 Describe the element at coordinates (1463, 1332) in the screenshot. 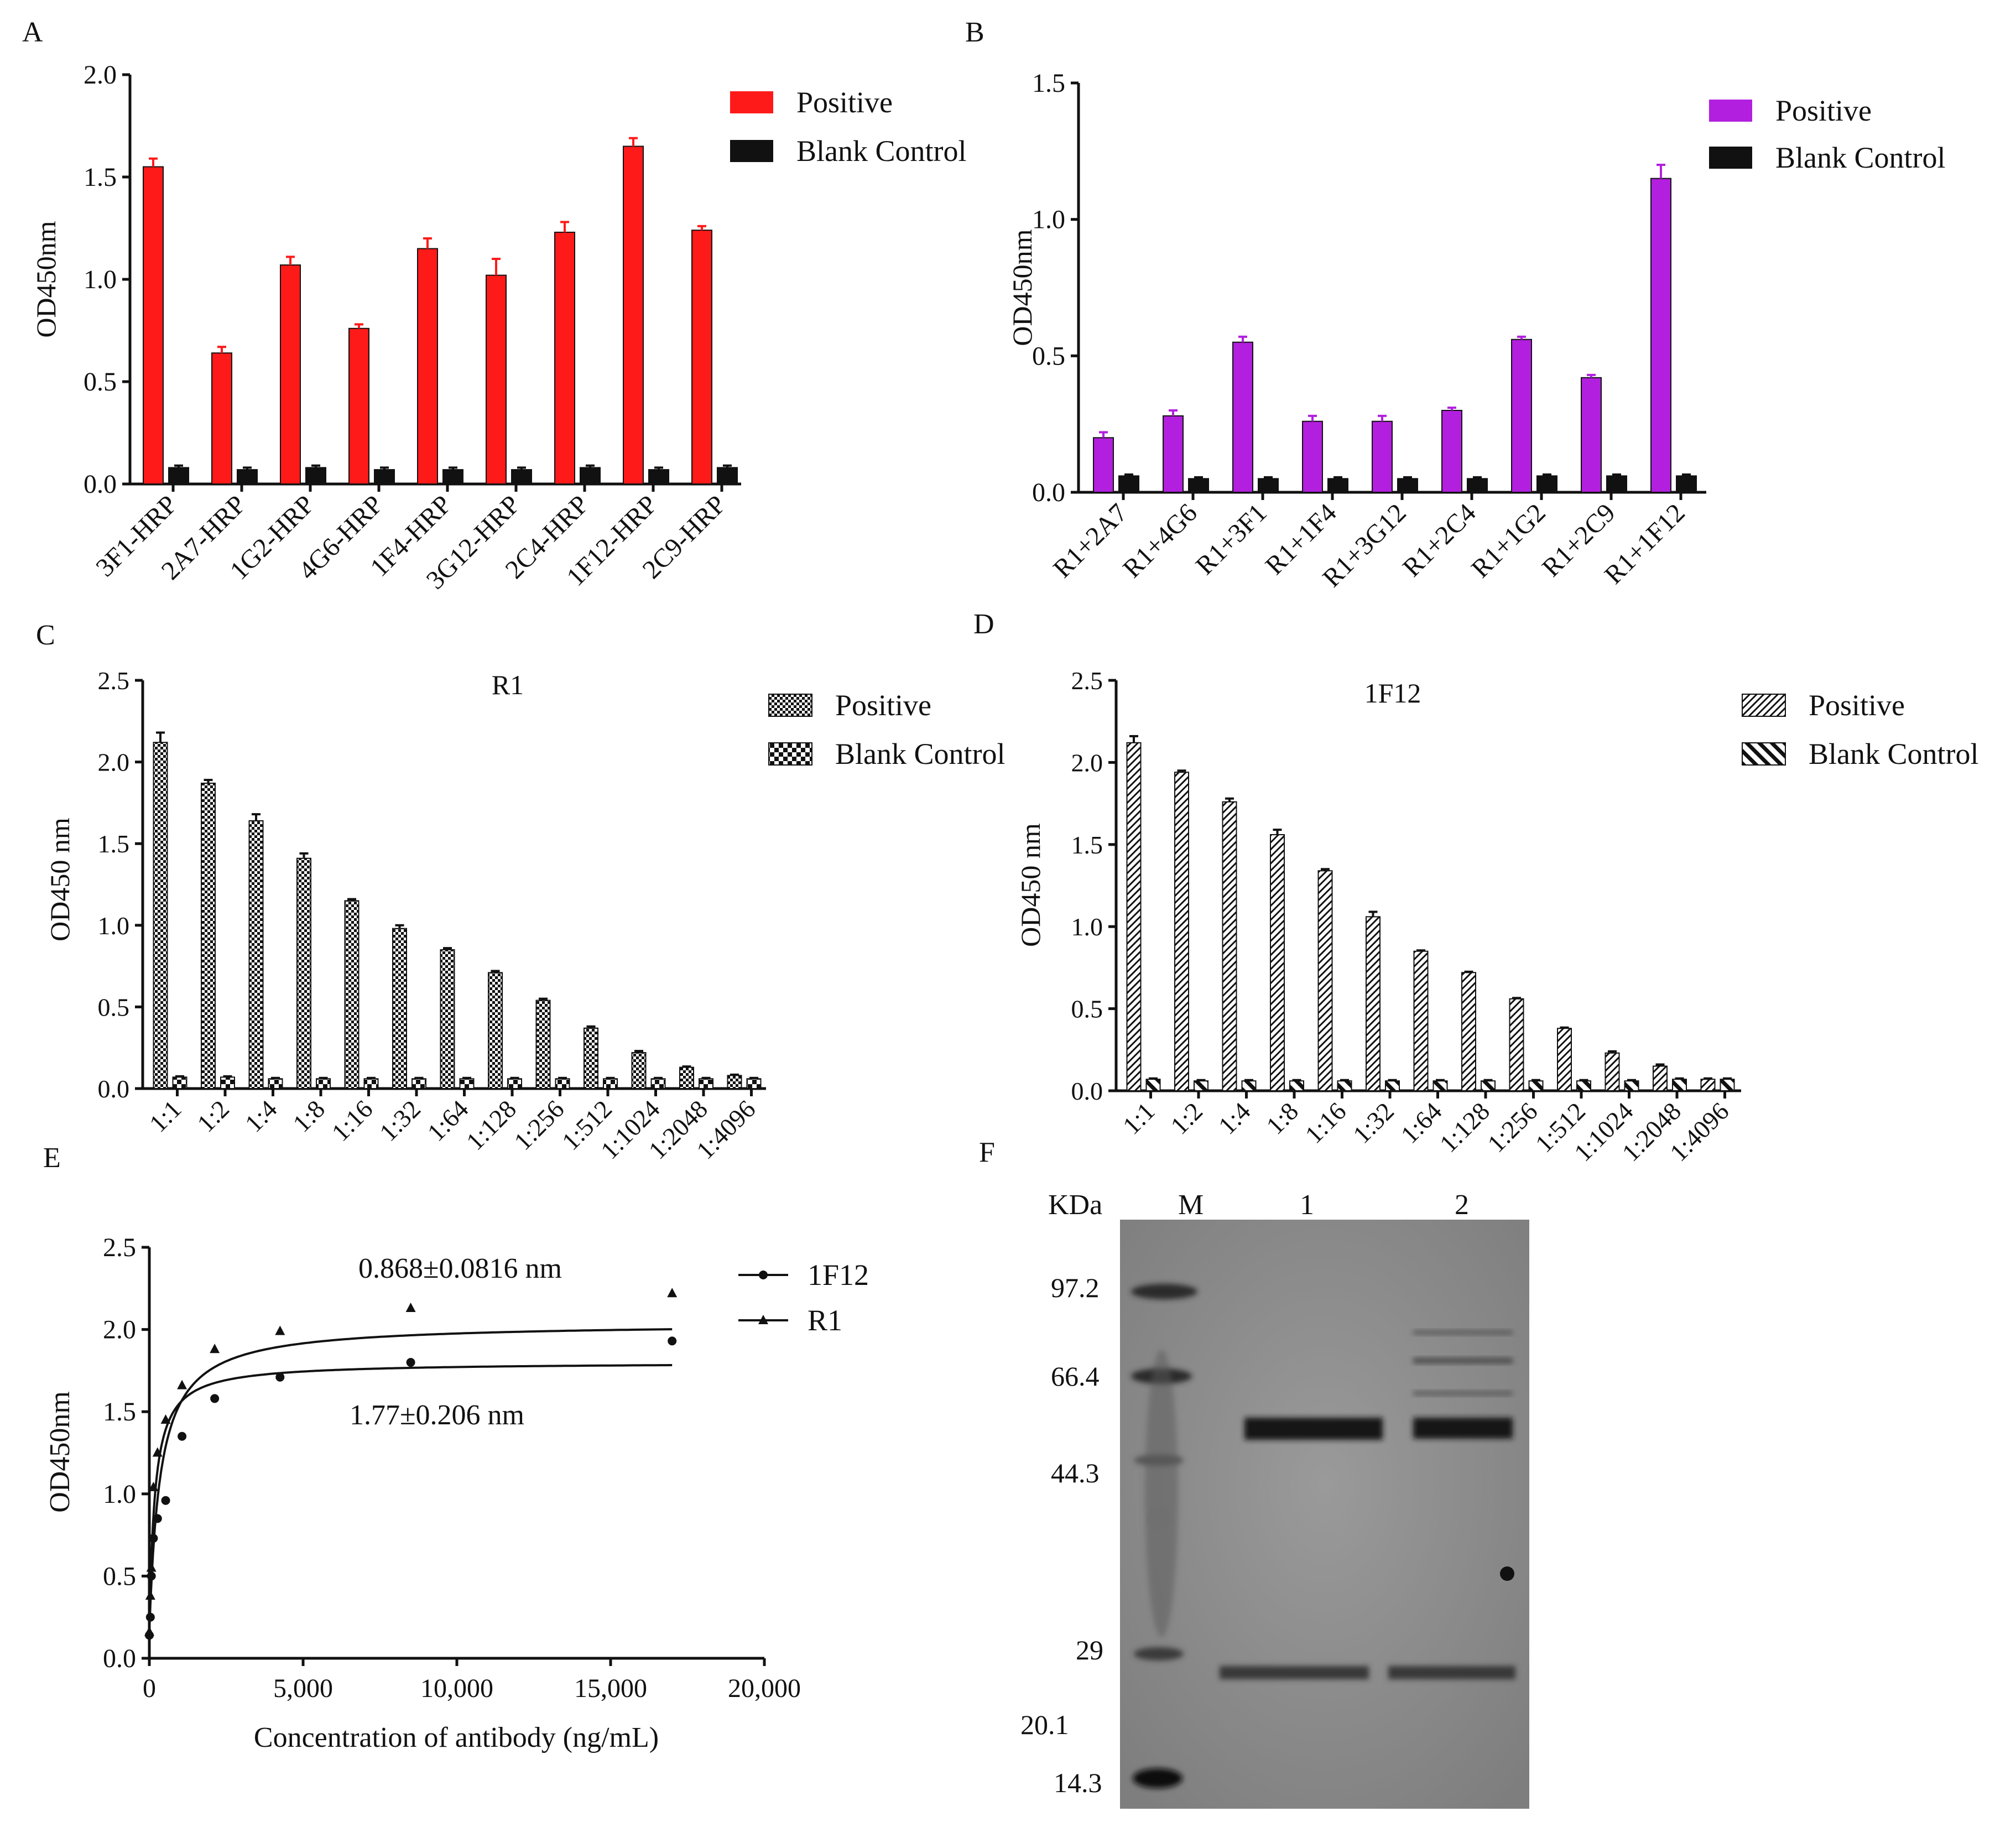

I see `lane2-upper-band` at that location.